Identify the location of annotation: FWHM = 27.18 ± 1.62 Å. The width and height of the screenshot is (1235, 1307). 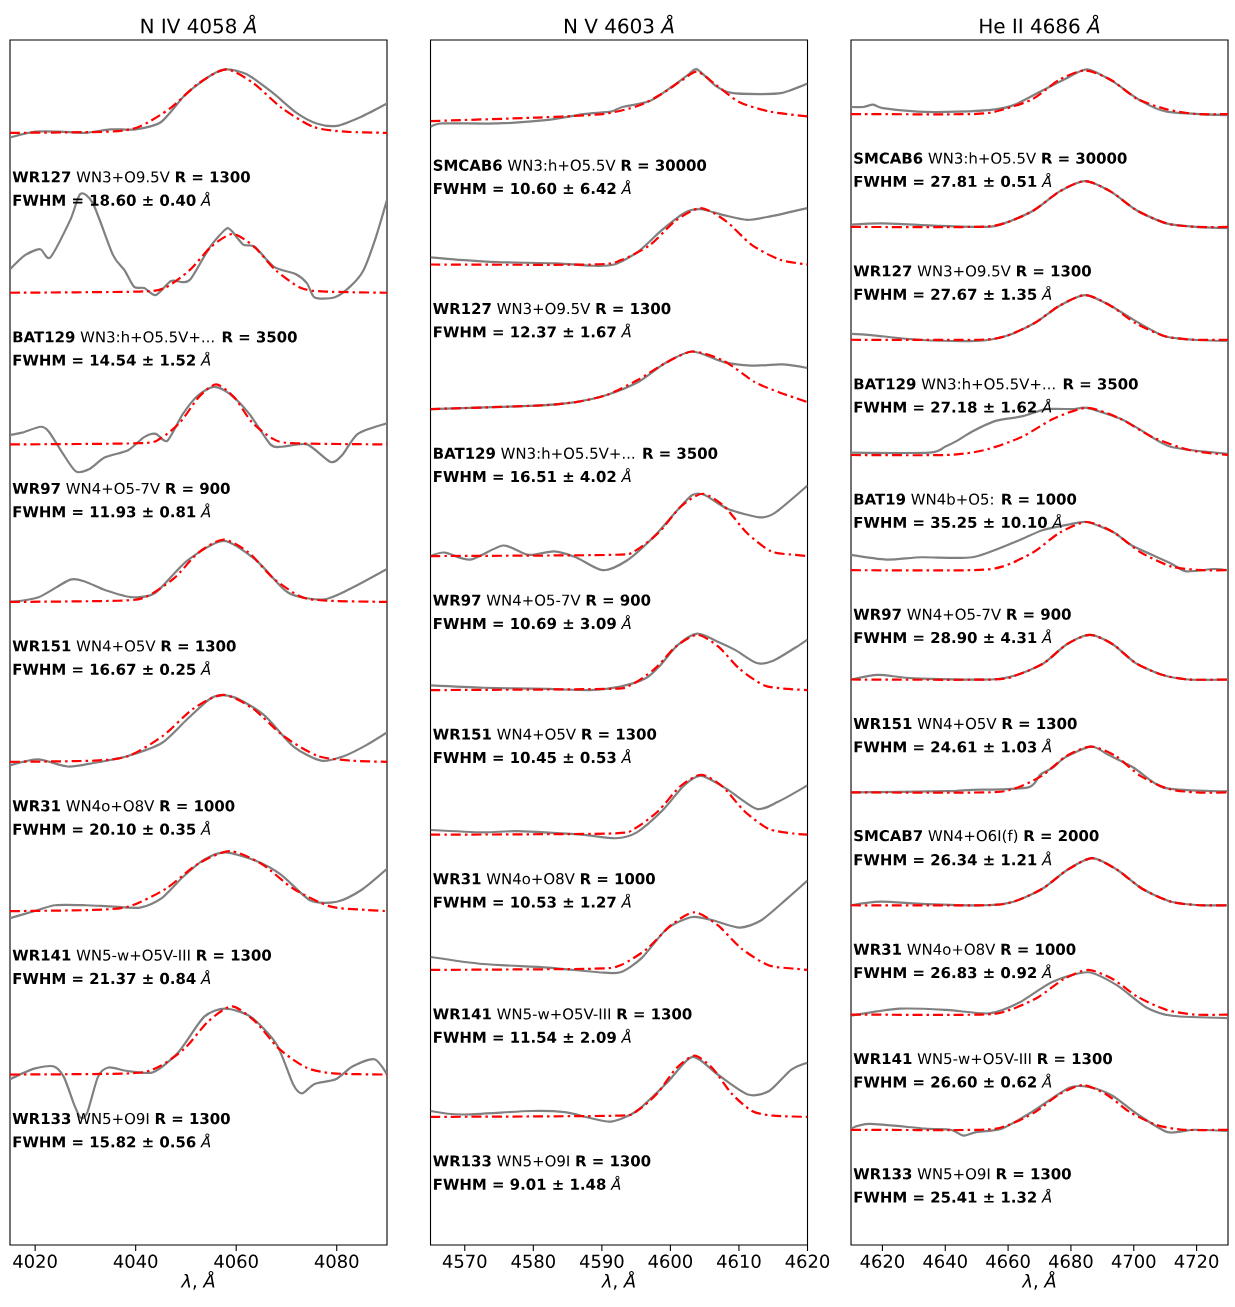
(953, 405).